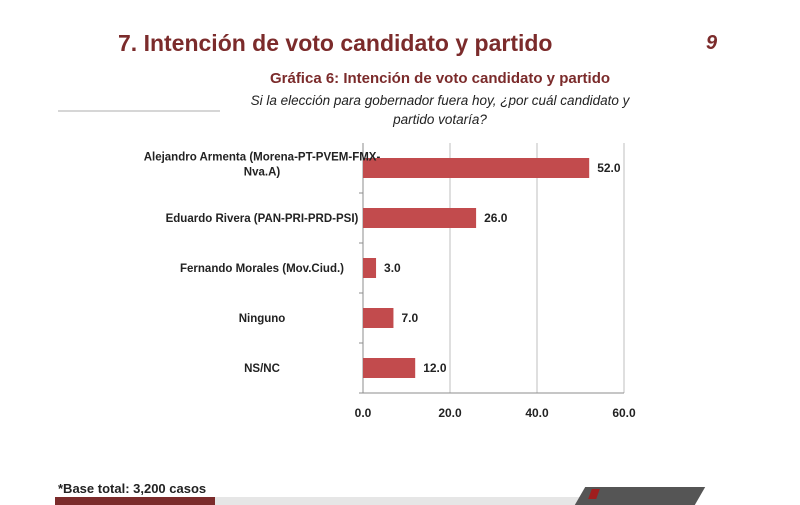 The height and width of the screenshot is (505, 800). What do you see at coordinates (335, 43) in the screenshot?
I see `slide-title: 7. Intención de voto candidato y partido` at bounding box center [335, 43].